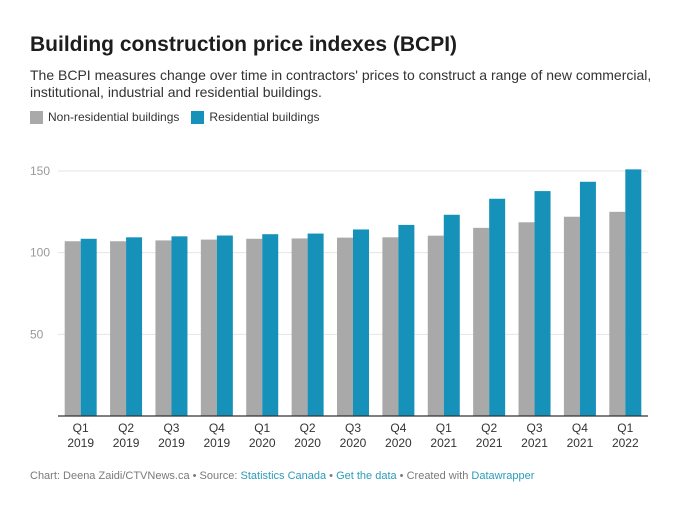 The width and height of the screenshot is (678, 519). What do you see at coordinates (40, 171) in the screenshot?
I see `y-tick-label: 150` at bounding box center [40, 171].